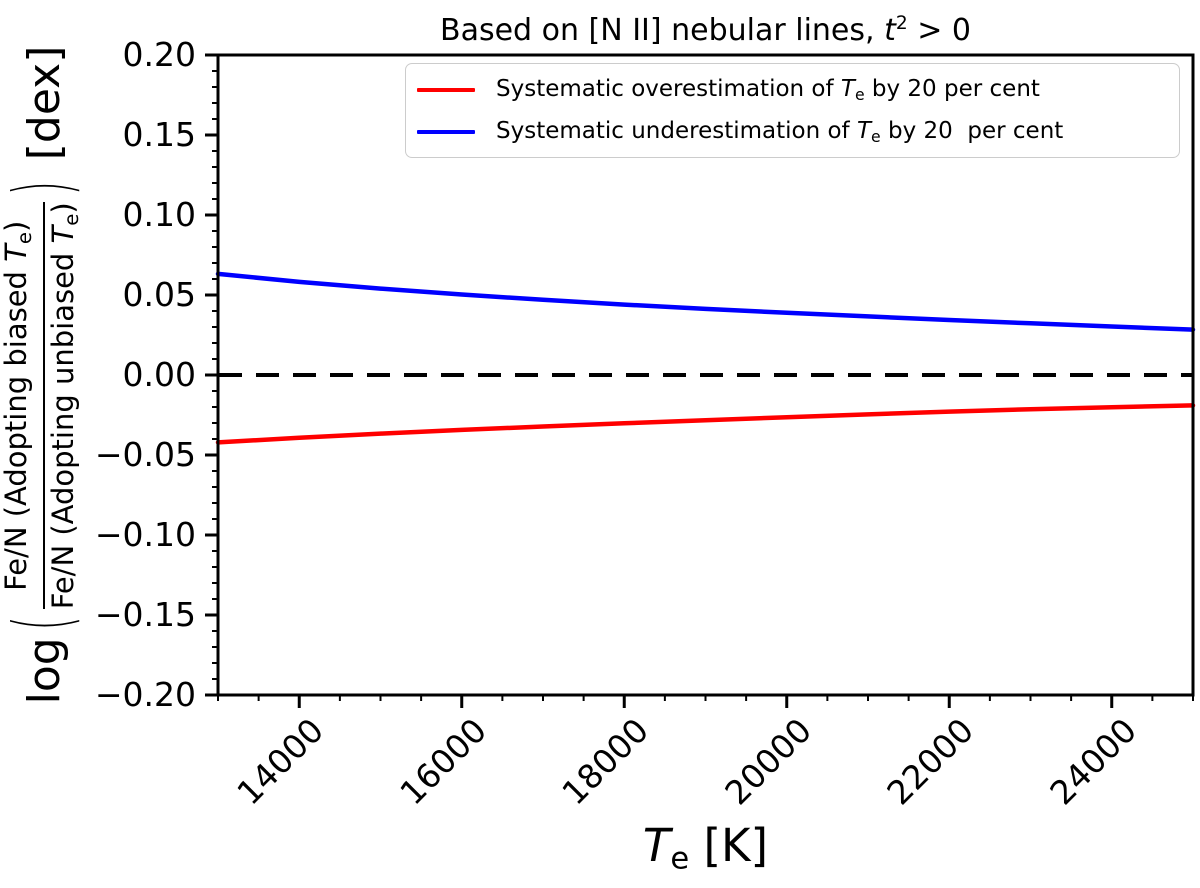 The image size is (1200, 888). What do you see at coordinates (145, 694) in the screenshot?
I see `y-tick-label: −0.20` at bounding box center [145, 694].